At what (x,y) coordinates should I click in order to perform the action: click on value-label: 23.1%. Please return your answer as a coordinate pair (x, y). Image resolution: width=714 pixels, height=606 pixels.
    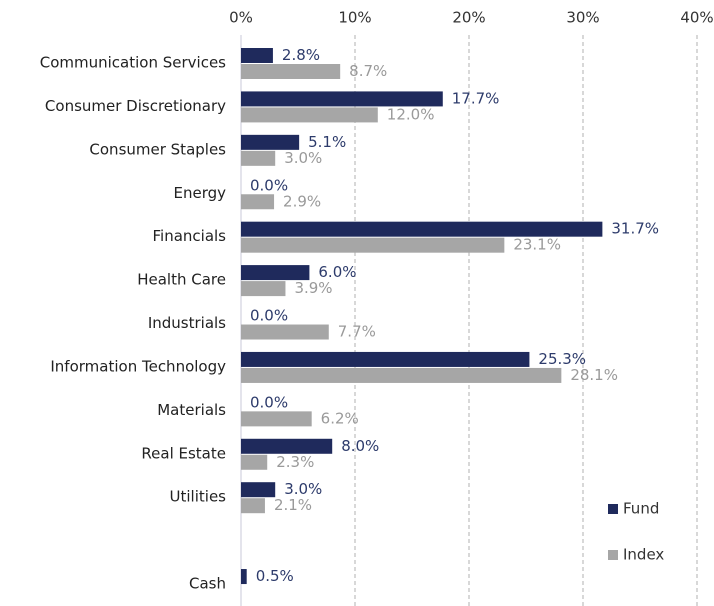
    Looking at the image, I should click on (537, 245).